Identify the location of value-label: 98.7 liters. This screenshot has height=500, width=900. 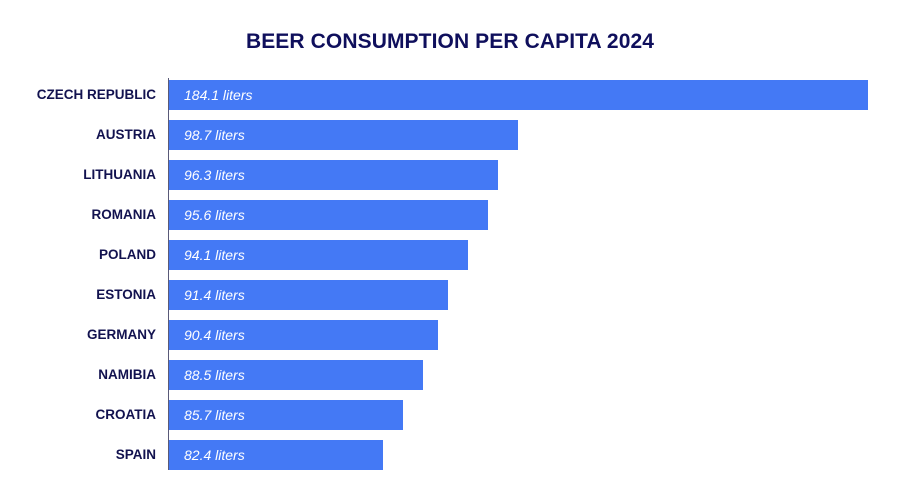
(214, 135).